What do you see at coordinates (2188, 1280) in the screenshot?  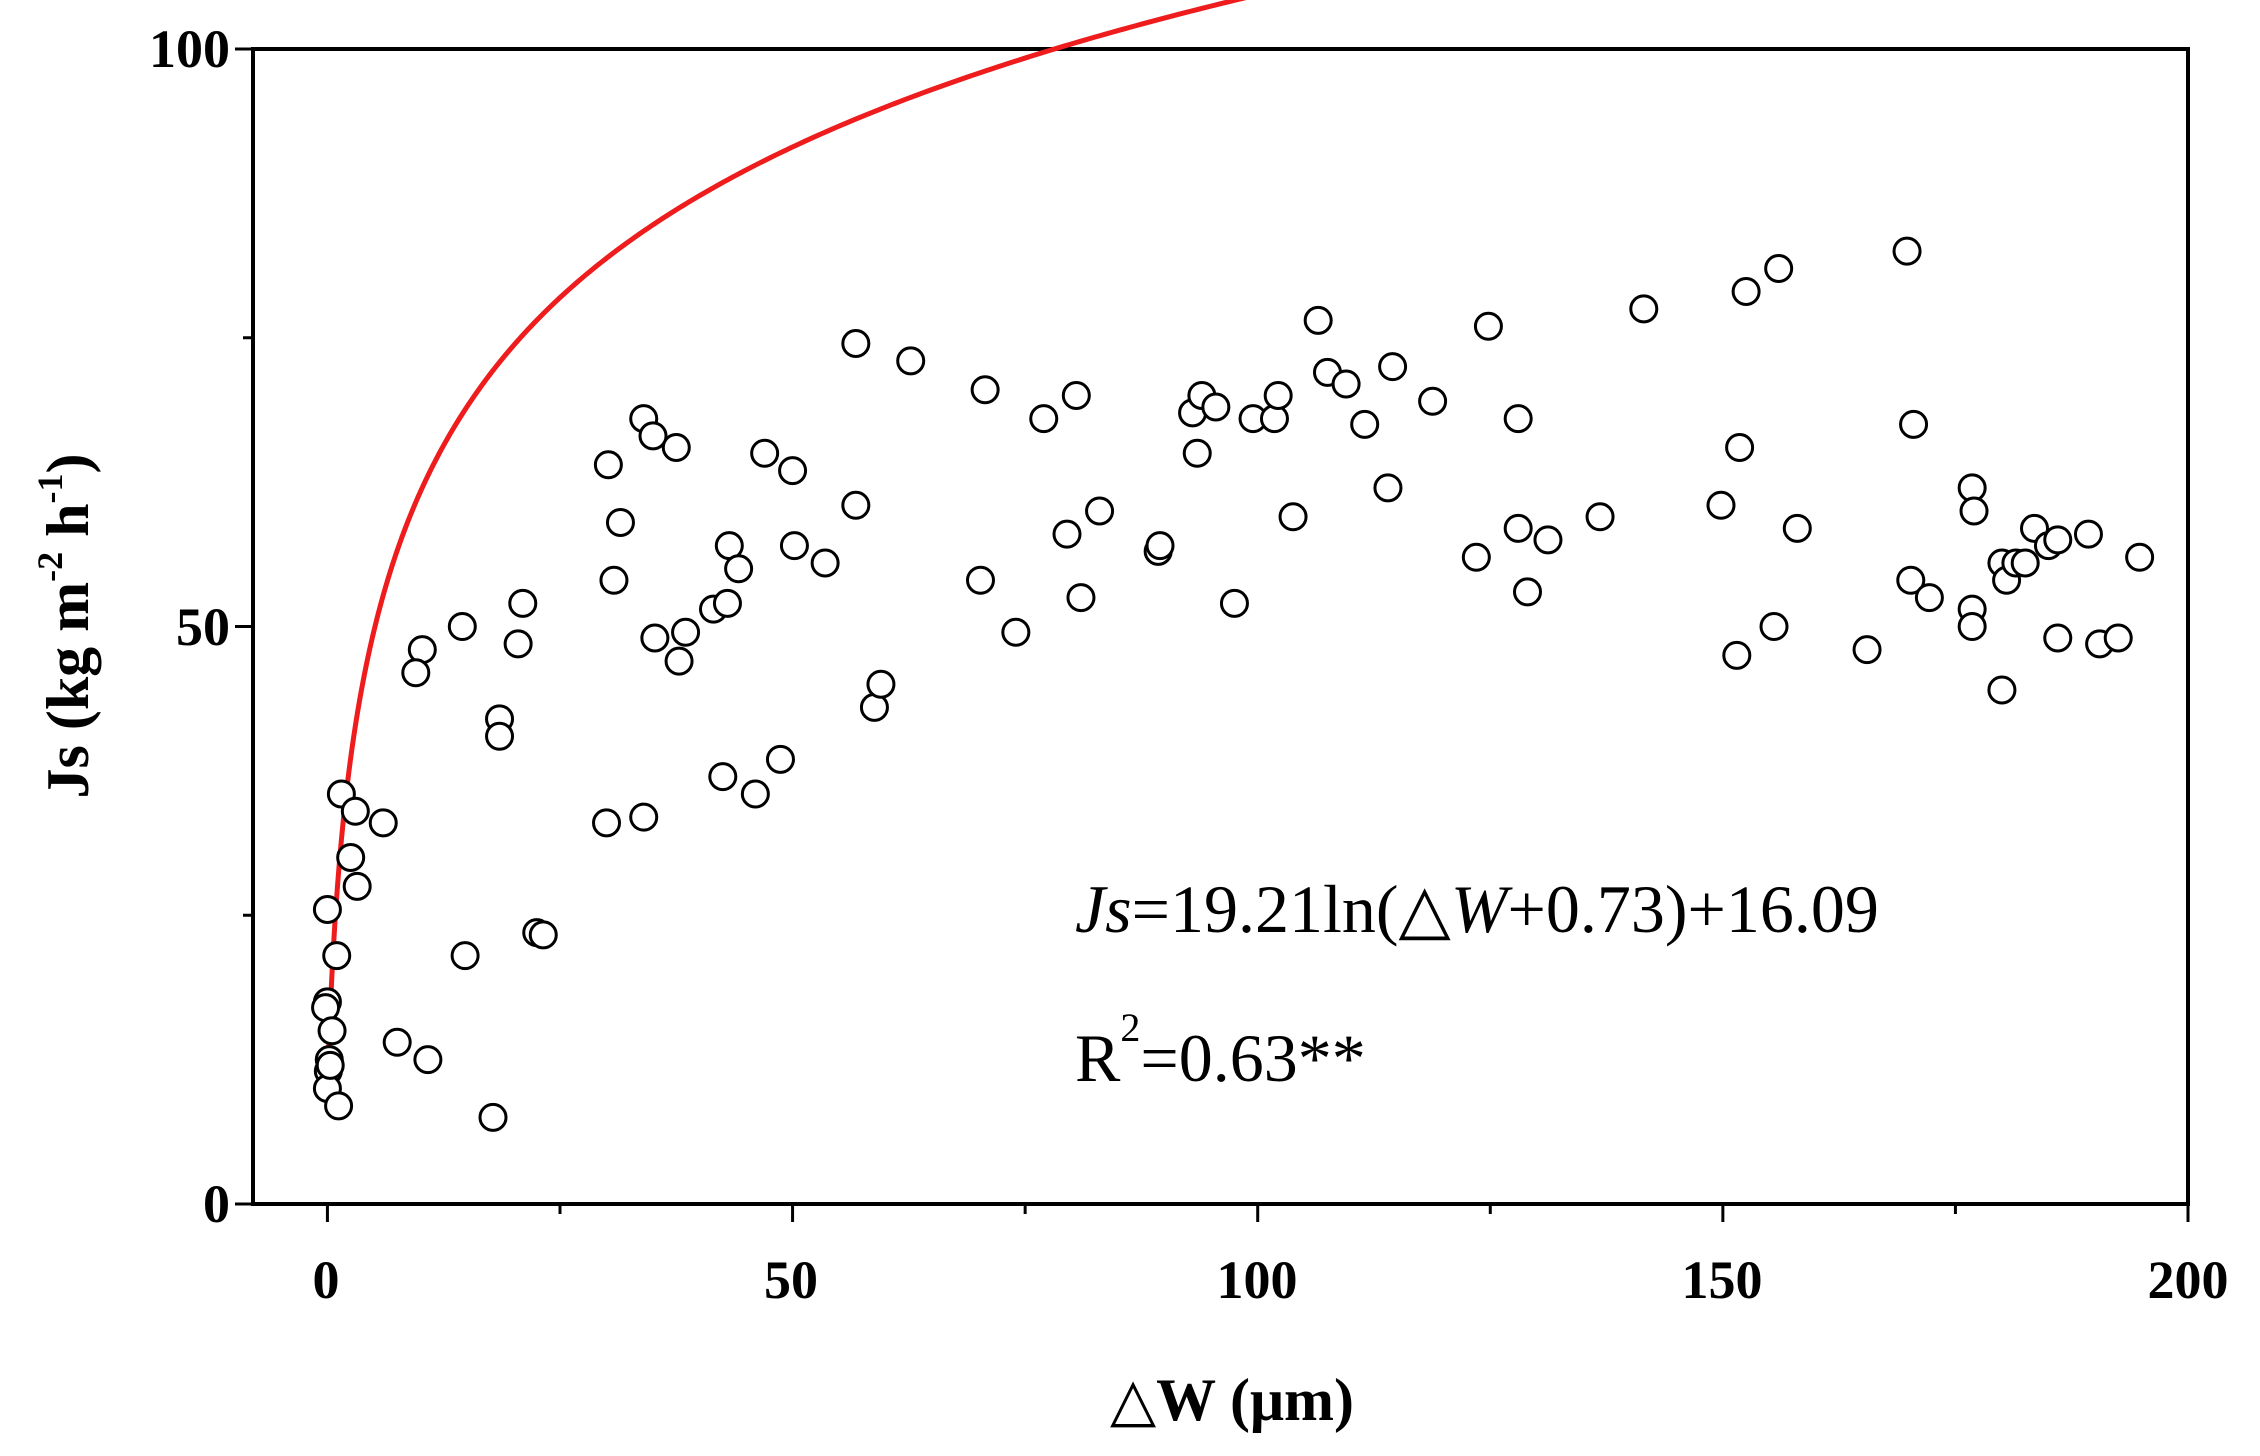 I see `x-tick-label: 200` at bounding box center [2188, 1280].